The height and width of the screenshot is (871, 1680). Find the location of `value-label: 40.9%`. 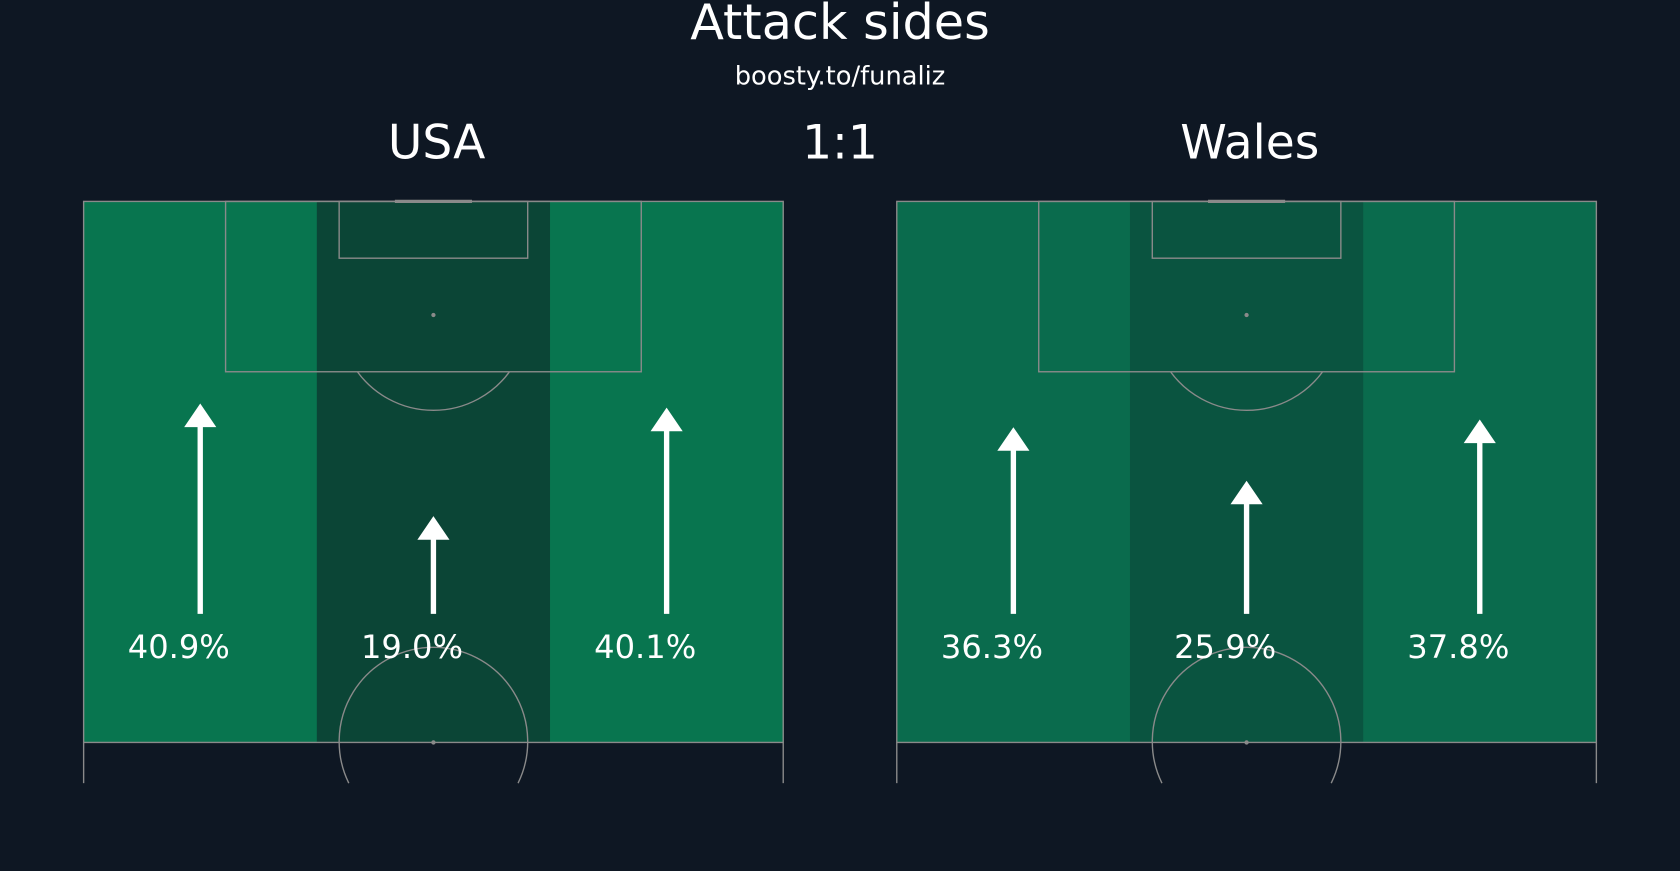

value-label: 40.9% is located at coordinates (179, 647).